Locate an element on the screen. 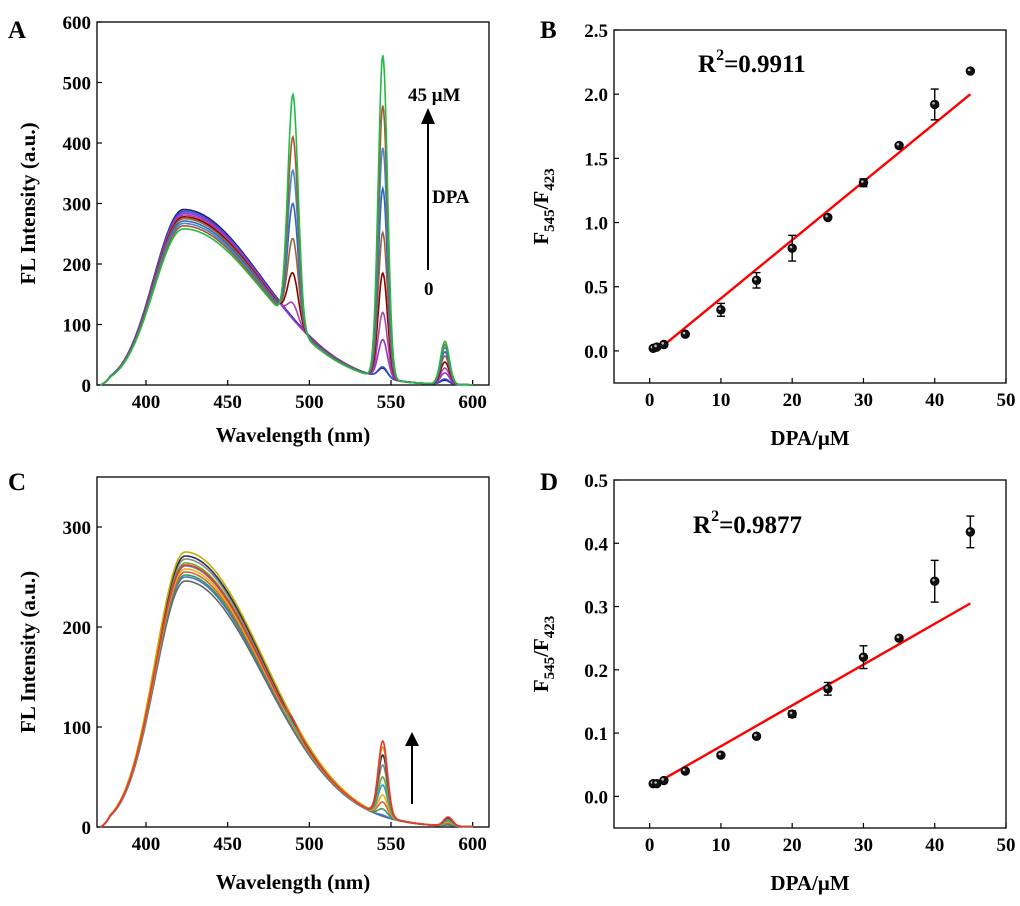 The image size is (1020, 906). y-tick-label: 0.3 is located at coordinates (596, 608).